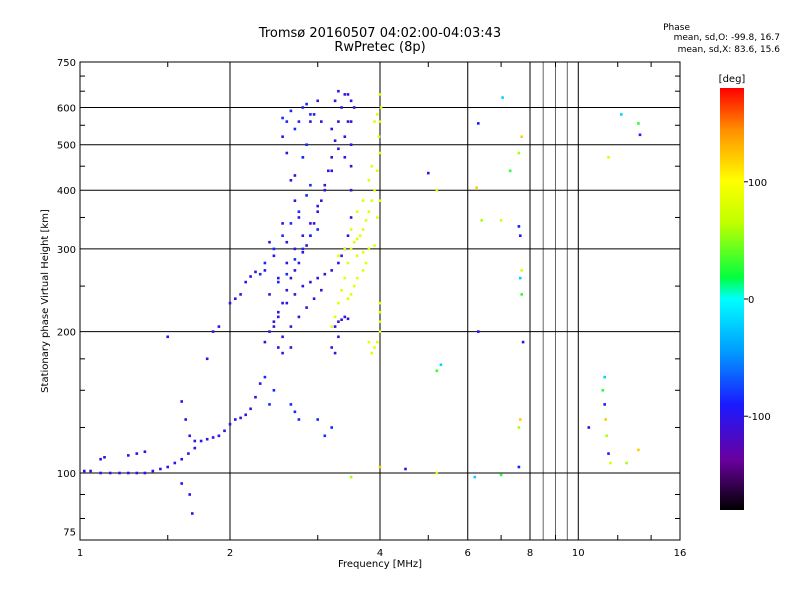 The image size is (800, 600). I want to click on x-tick-label: 16, so click(680, 553).